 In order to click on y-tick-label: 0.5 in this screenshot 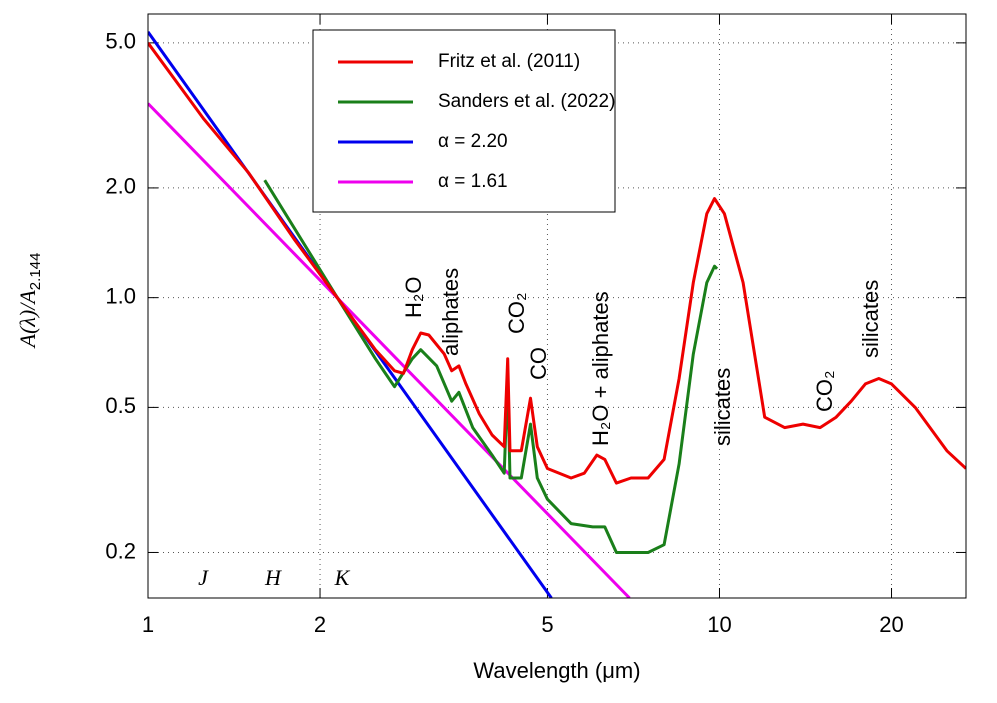, I will do `click(120, 405)`.